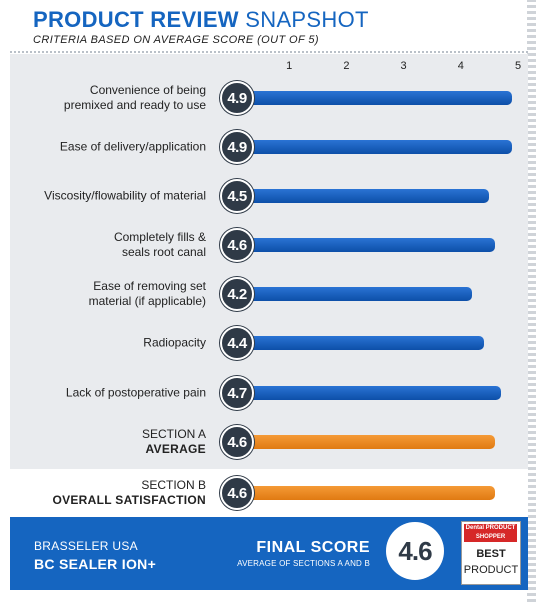 This screenshot has height=602, width=536. I want to click on final-score-value: 4.6, so click(415, 551).